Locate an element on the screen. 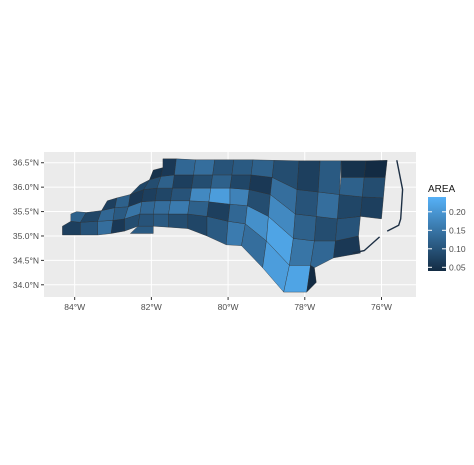 The image size is (474, 465). county-c37 is located at coordinates (219, 196).